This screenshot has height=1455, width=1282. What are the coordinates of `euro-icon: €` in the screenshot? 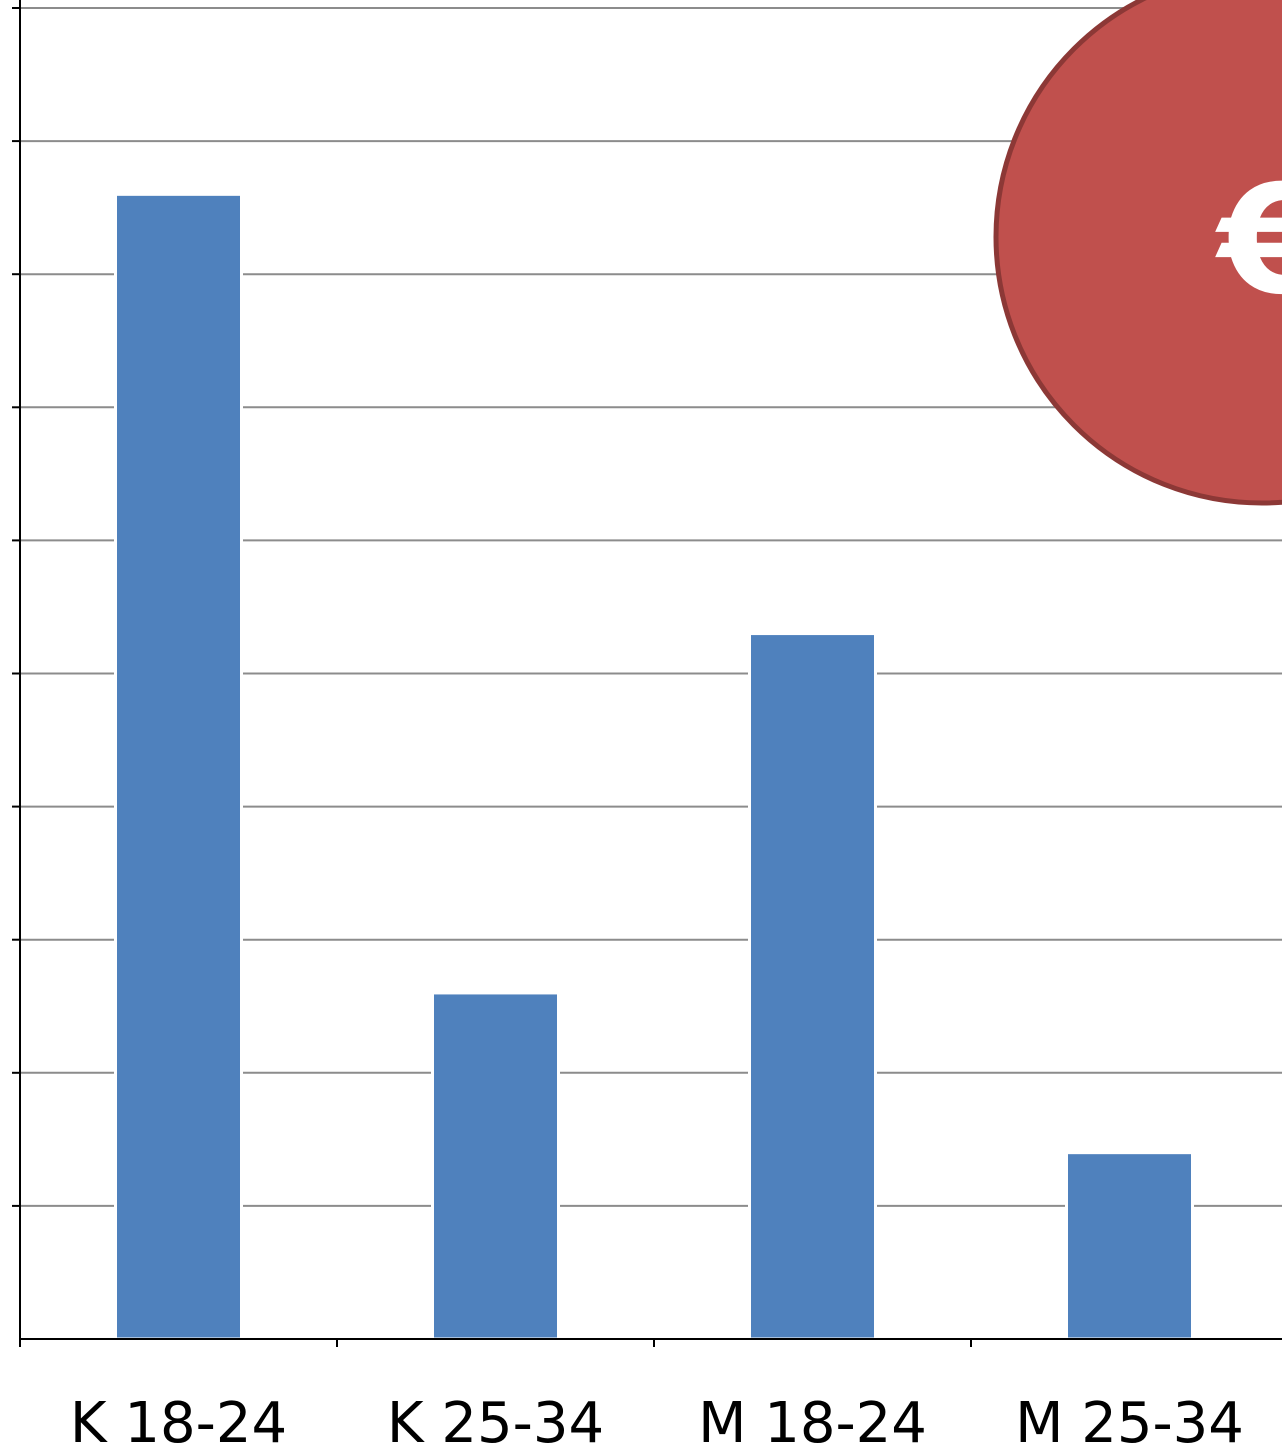 It's located at (1248, 241).